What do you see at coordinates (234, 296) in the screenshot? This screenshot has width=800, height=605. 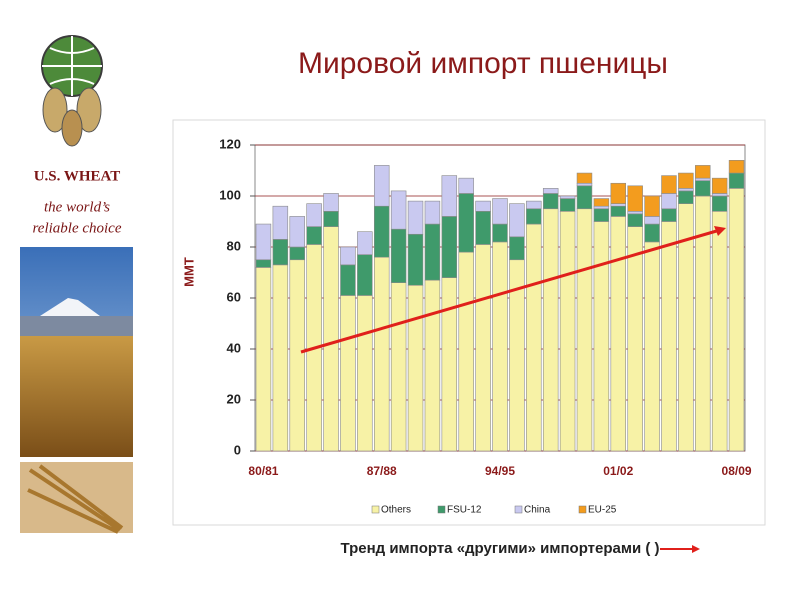 I see `y-tick-label: 60` at bounding box center [234, 296].